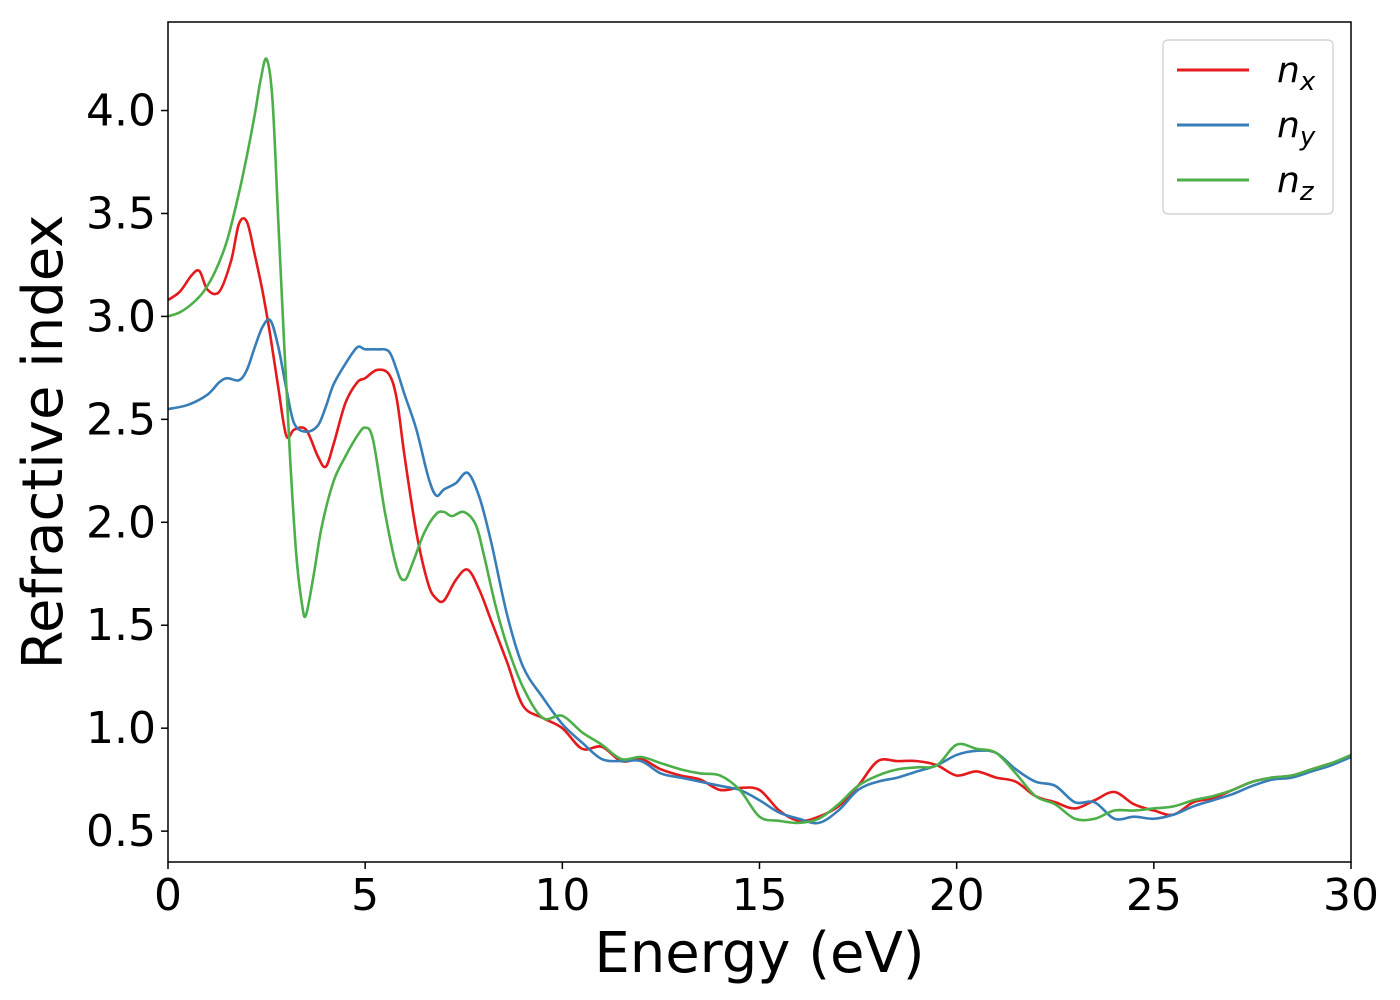  I want to click on y-tick-label: 1.5, so click(121, 625).